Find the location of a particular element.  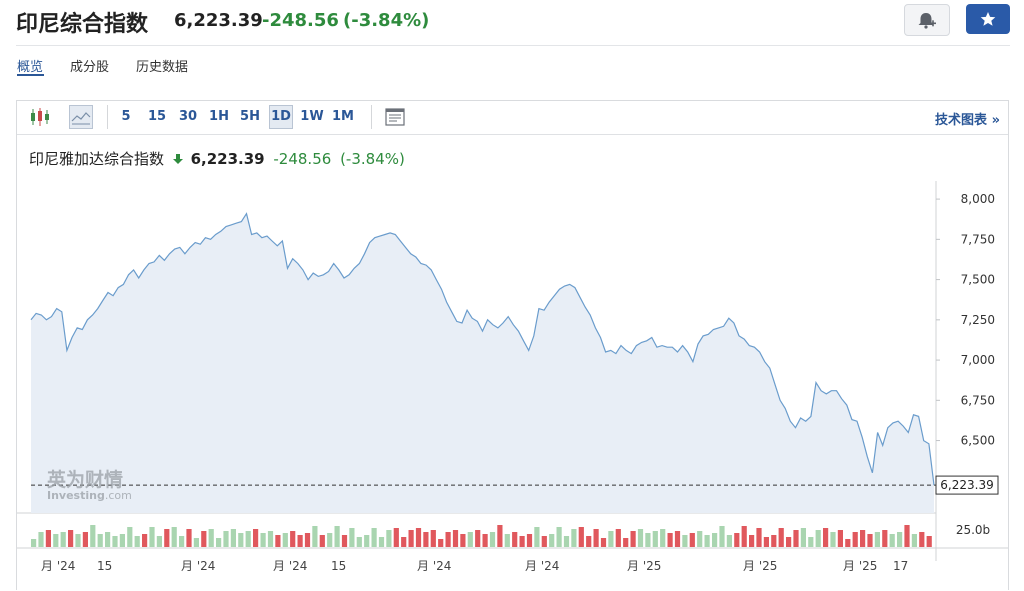

chart-legend: 印尼雅加达综合指数 6,223.39 -248.56 (-3.84%) is located at coordinates (217, 158).